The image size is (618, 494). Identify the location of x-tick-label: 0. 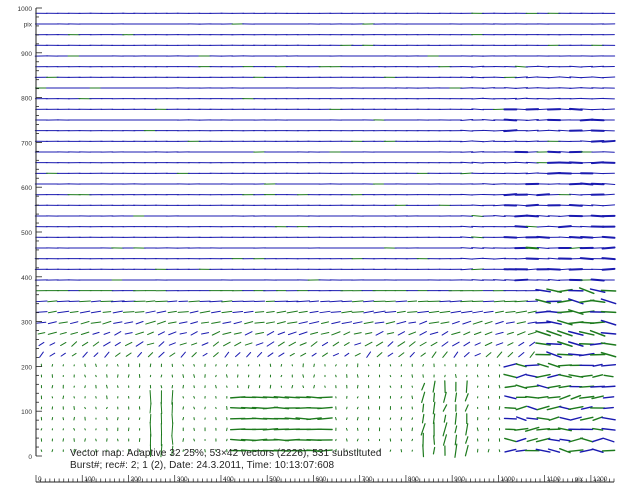
(40, 479).